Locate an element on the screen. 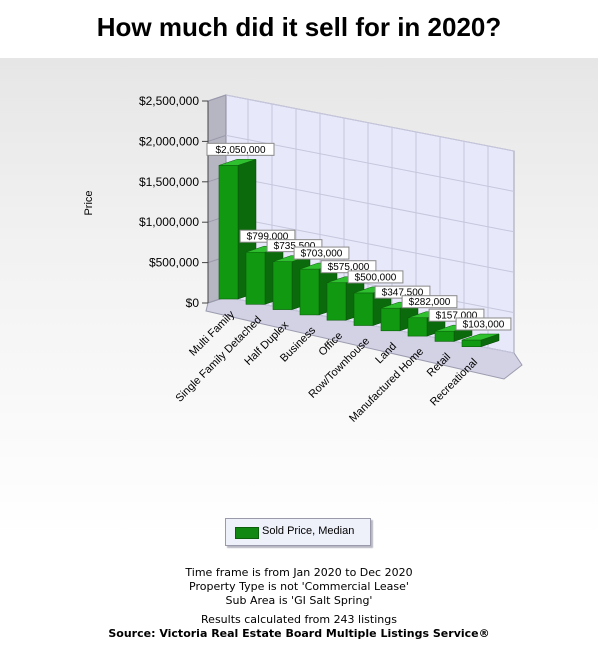 The width and height of the screenshot is (598, 650). x-tick-label: Row/Townhouse is located at coordinates (340, 368).